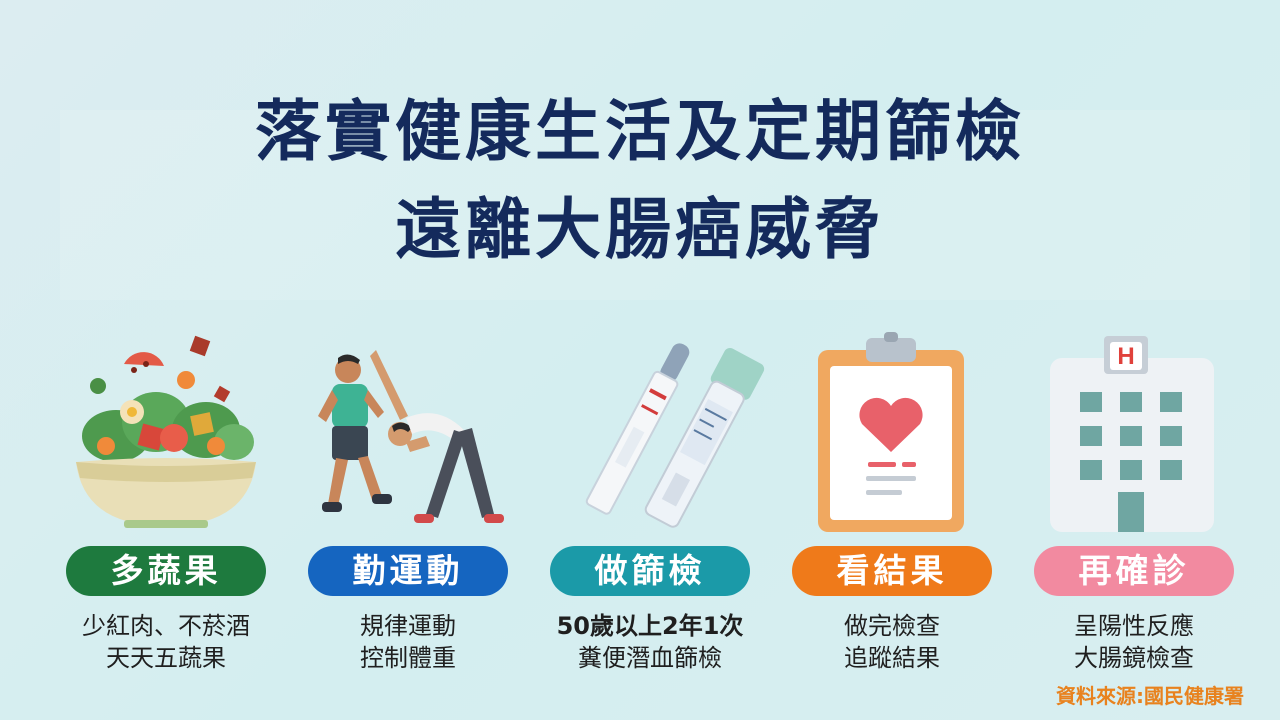 This screenshot has height=720, width=1280. What do you see at coordinates (891, 432) in the screenshot?
I see `clipboard-heart-icon` at bounding box center [891, 432].